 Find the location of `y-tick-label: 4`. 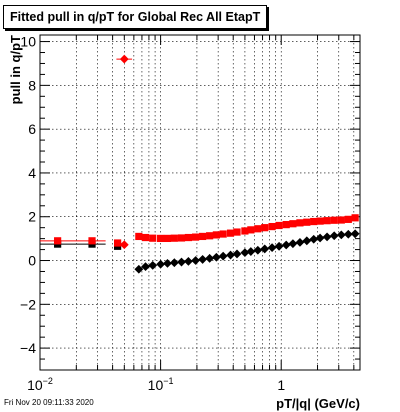

y-tick-label: 4 is located at coordinates (32, 173).